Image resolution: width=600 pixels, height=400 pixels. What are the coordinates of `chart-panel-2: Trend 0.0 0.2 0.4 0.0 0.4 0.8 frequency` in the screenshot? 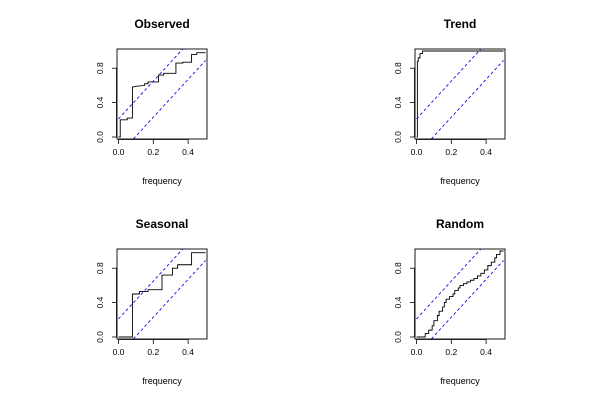 It's located at (449, 101).